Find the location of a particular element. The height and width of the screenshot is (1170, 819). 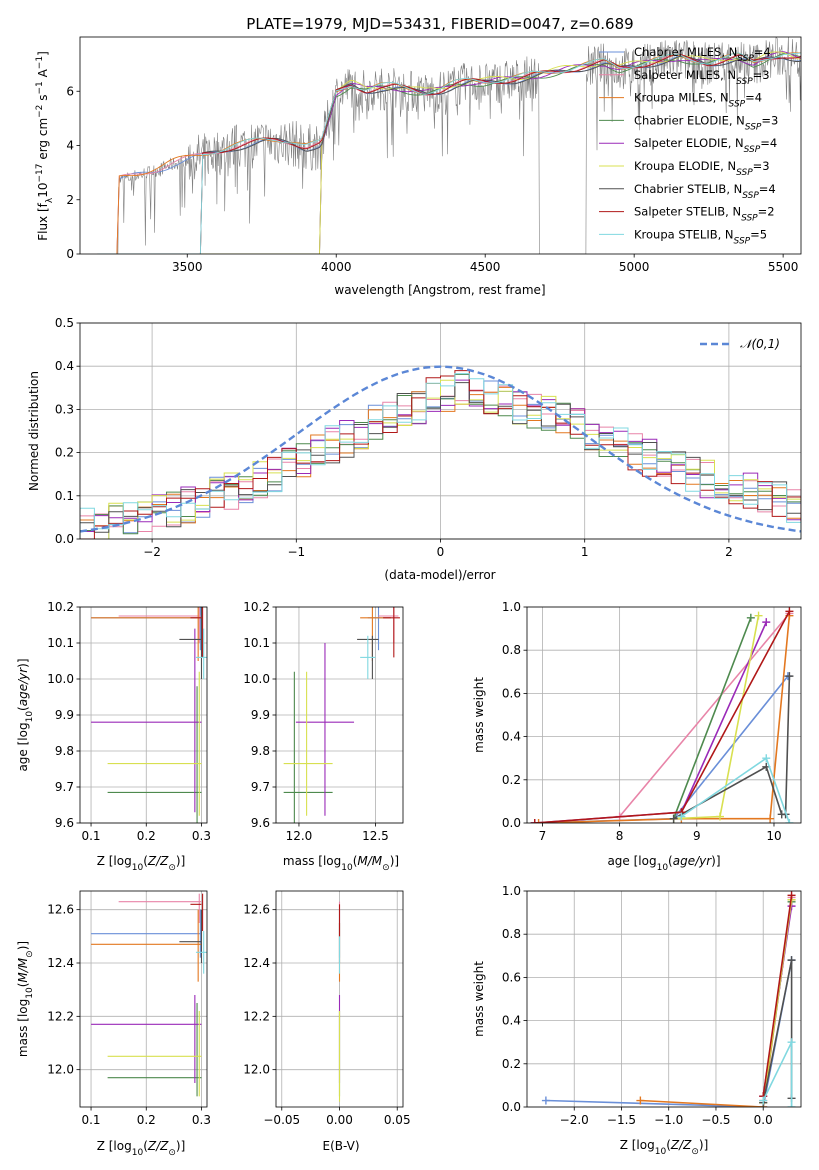

model-spectrum-salpeter-elodie is located at coordinates (449, 152).